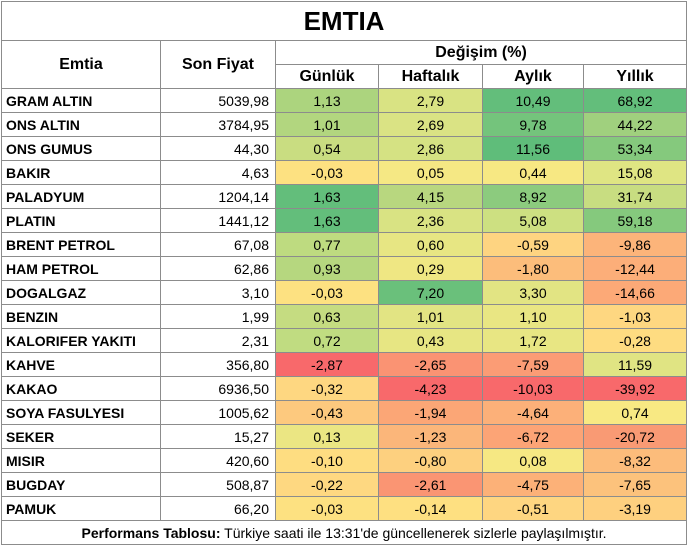 This screenshot has height=550, width=687. What do you see at coordinates (81, 364) in the screenshot?
I see `commodity-name: KAHVE` at bounding box center [81, 364].